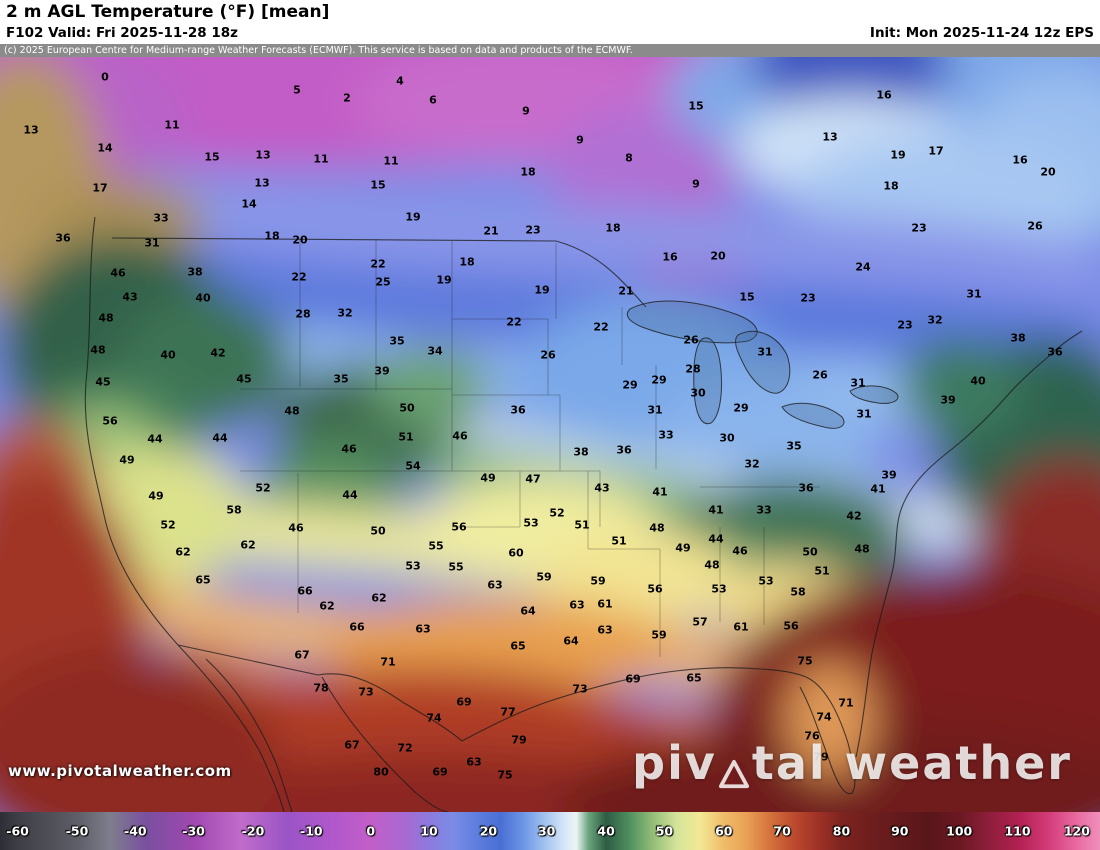  I want to click on temp-label: 8, so click(629, 158).